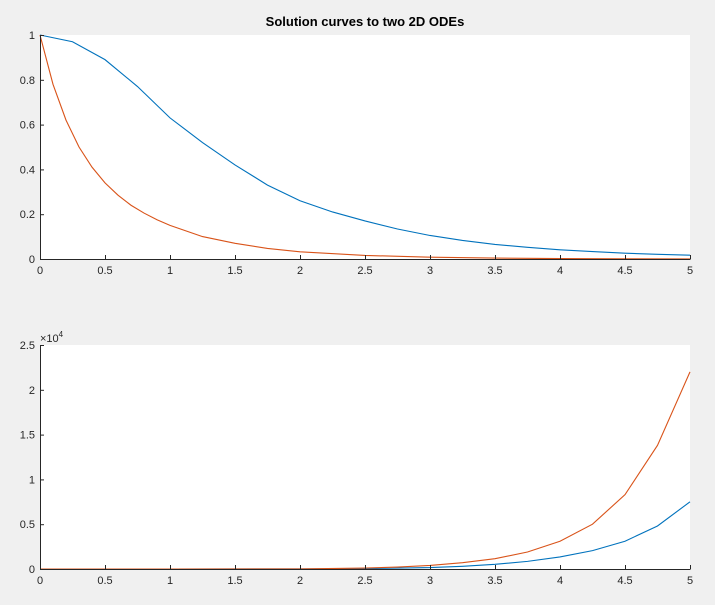  I want to click on top-chart-title: Solution curves to two 2D ODEs, so click(365, 21).